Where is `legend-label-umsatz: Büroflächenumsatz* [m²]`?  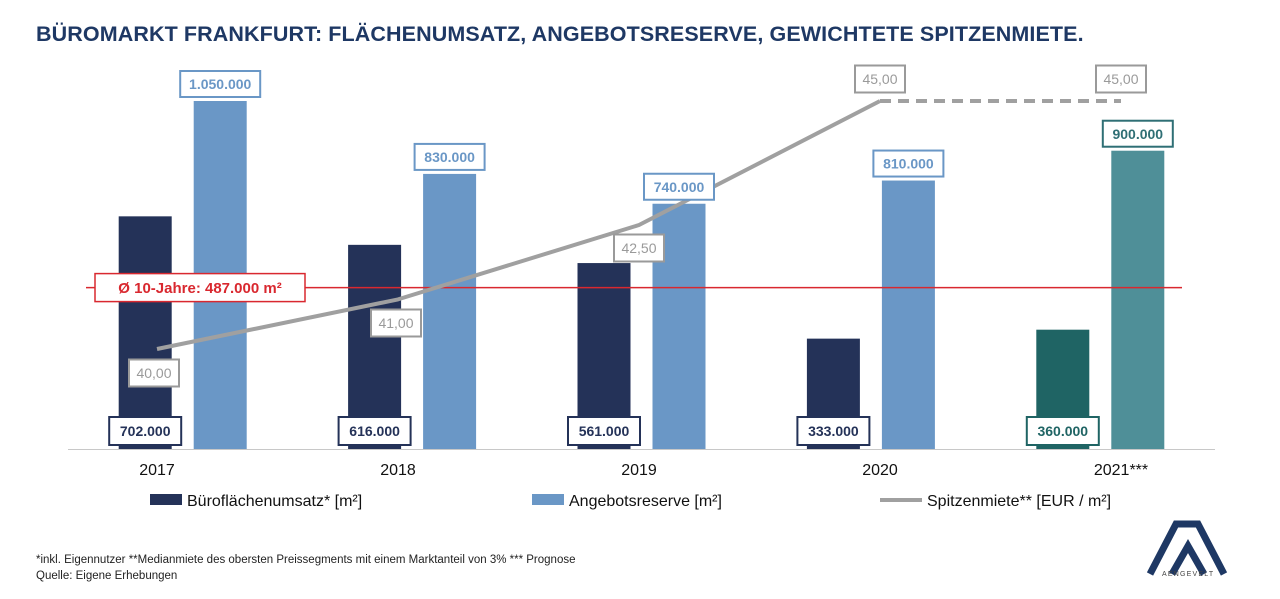
legend-label-umsatz: Büroflächenumsatz* [m²] is located at coordinates (274, 501).